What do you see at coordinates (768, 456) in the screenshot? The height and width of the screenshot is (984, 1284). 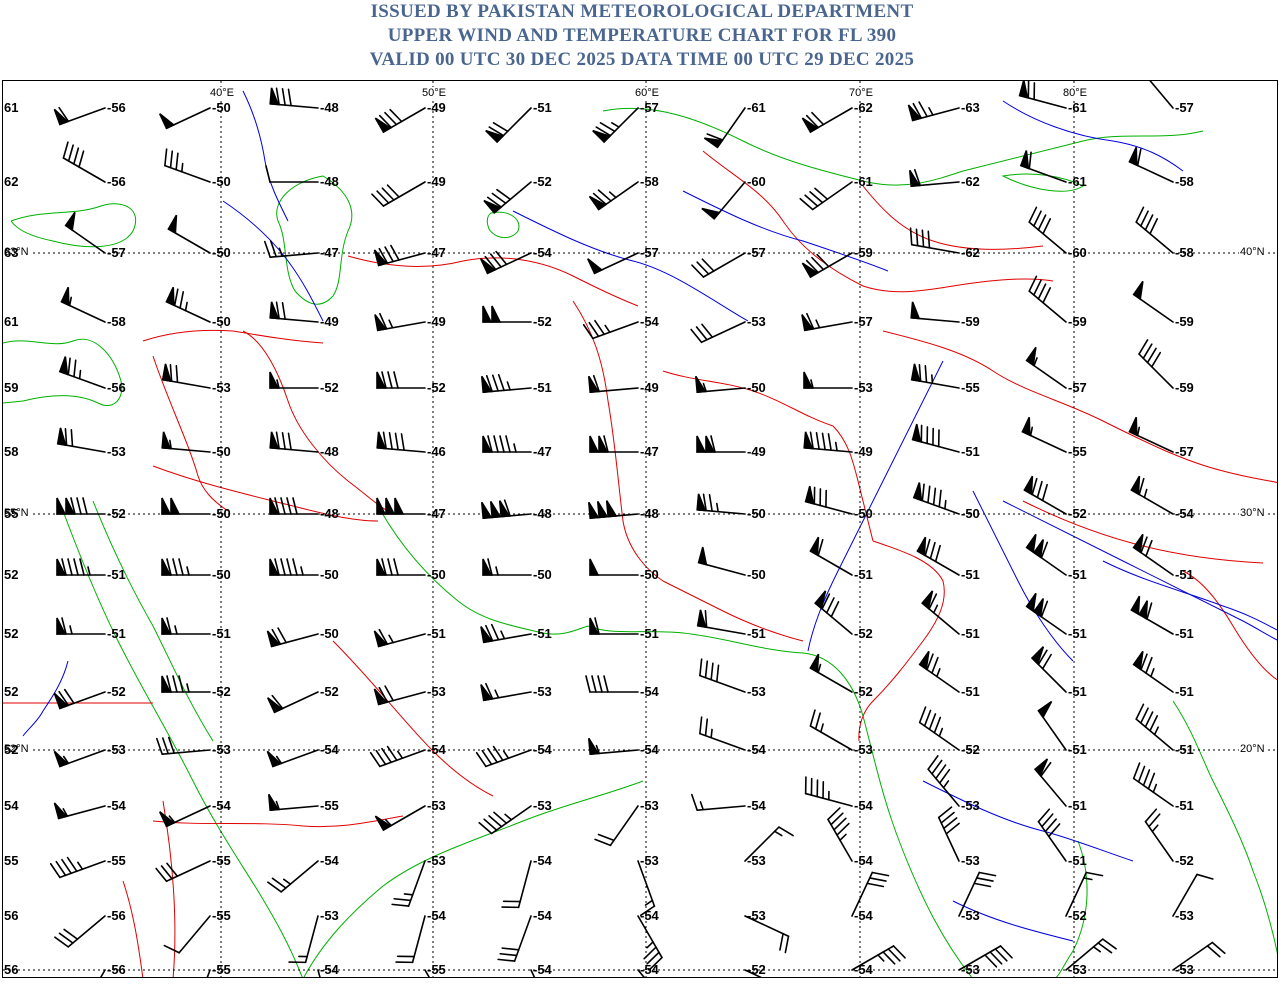 I see `border-afghanistan-pakistan` at bounding box center [768, 456].